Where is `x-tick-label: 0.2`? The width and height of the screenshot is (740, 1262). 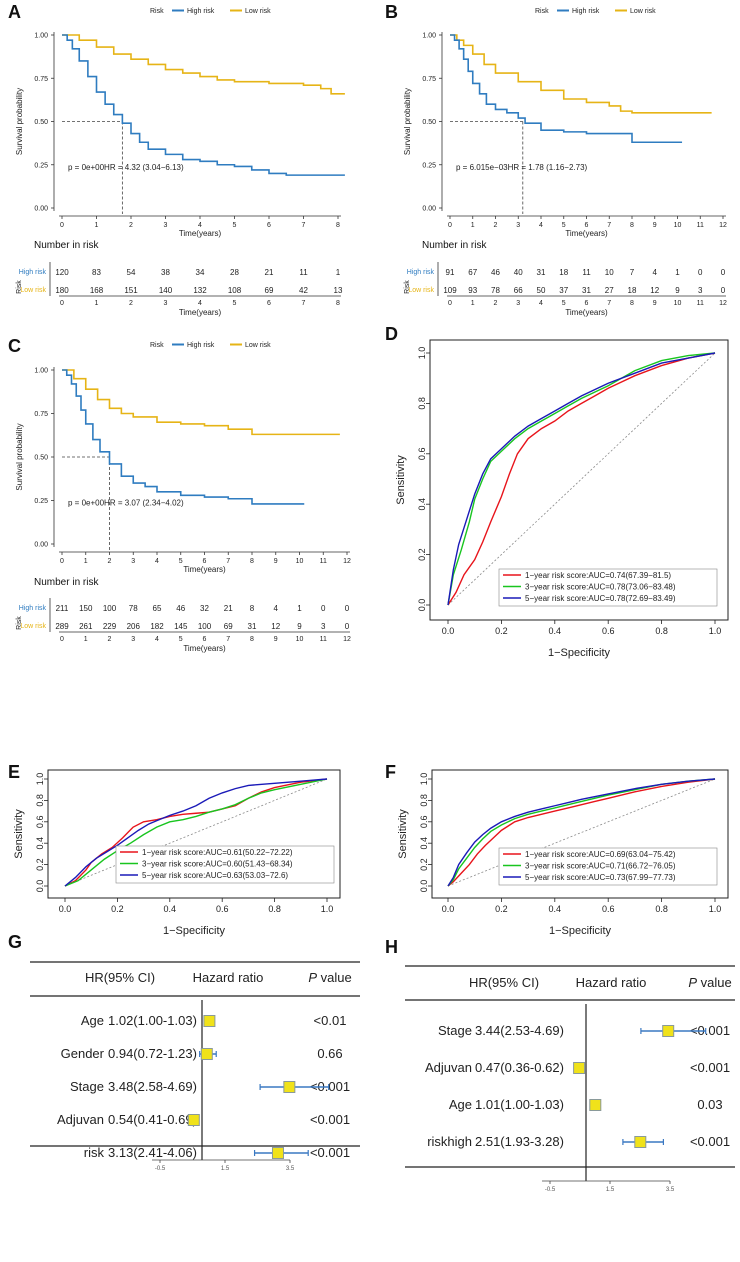
x-tick-label: 0.2 is located at coordinates (117, 909).